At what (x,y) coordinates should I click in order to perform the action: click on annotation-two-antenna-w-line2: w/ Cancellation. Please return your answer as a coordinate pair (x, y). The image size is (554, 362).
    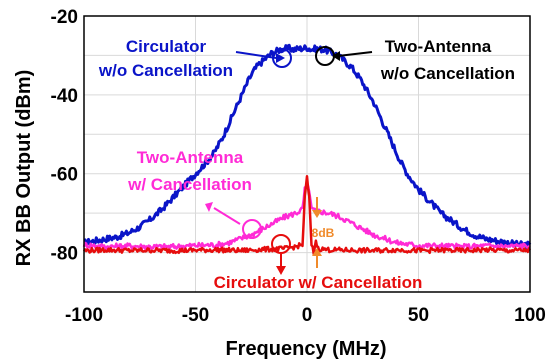
    Looking at the image, I should click on (189, 184).